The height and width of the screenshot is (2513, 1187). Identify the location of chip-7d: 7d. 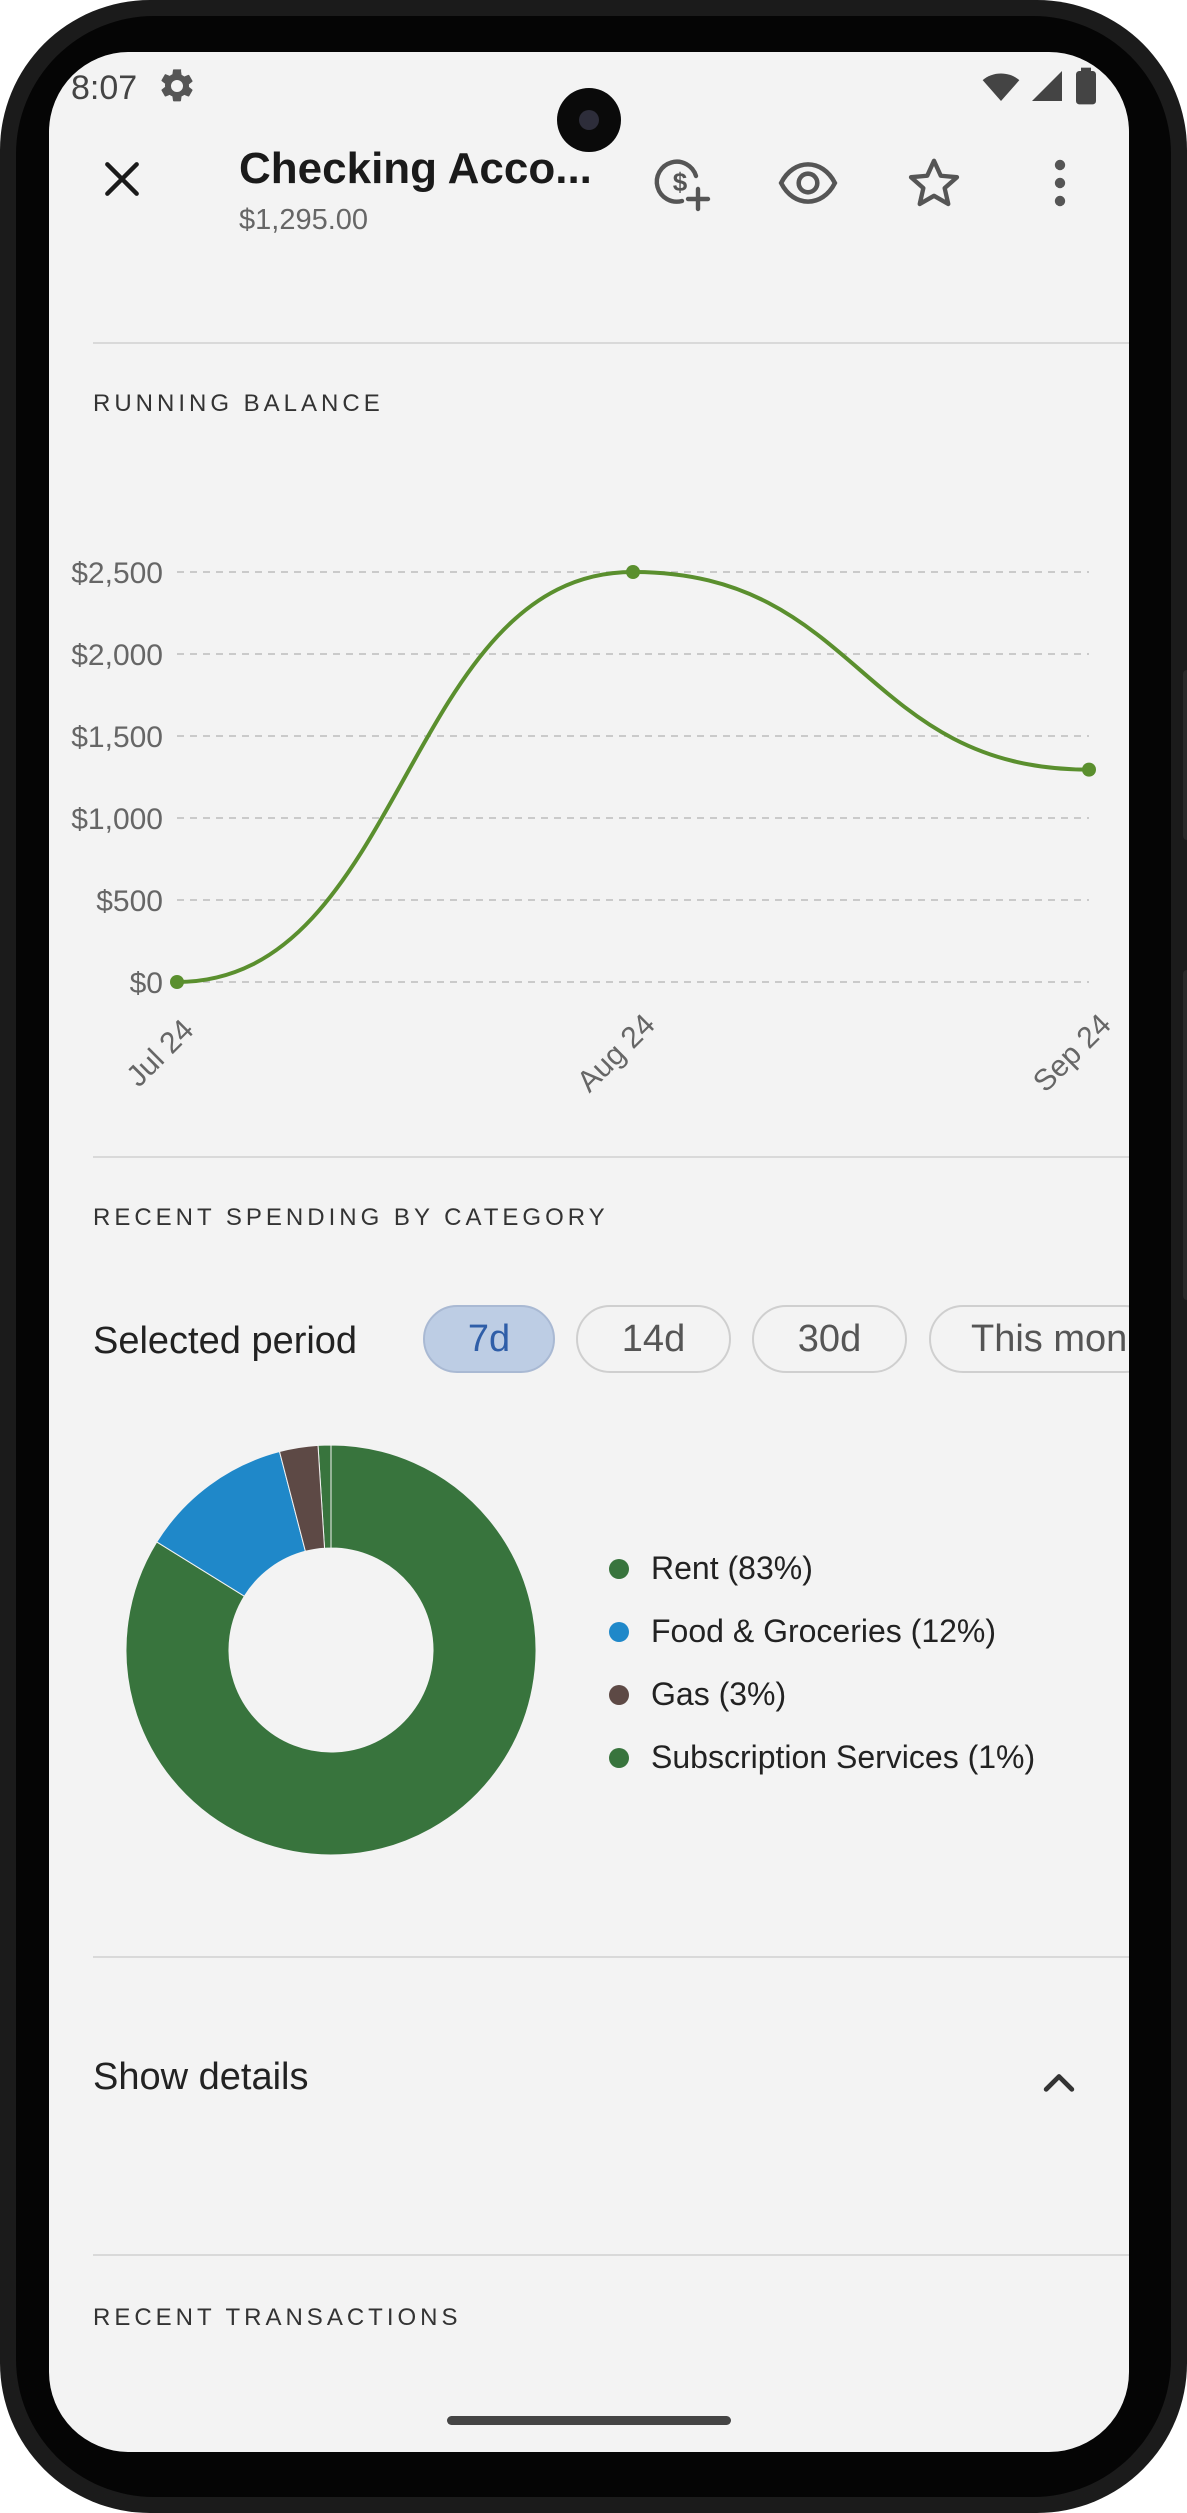
(489, 1339).